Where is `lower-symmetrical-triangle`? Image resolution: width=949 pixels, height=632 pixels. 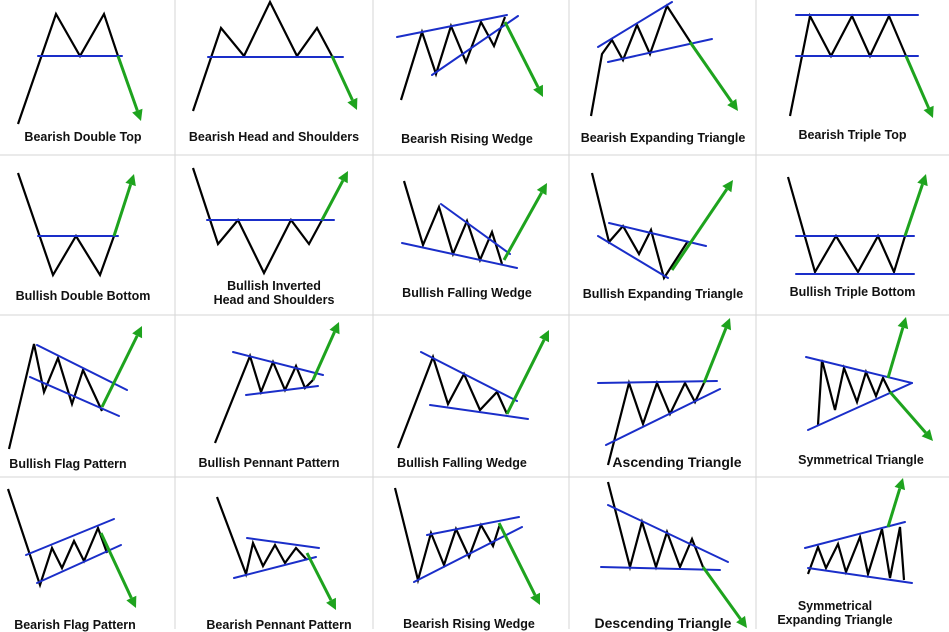 lower-symmetrical-triangle is located at coordinates (860, 406).